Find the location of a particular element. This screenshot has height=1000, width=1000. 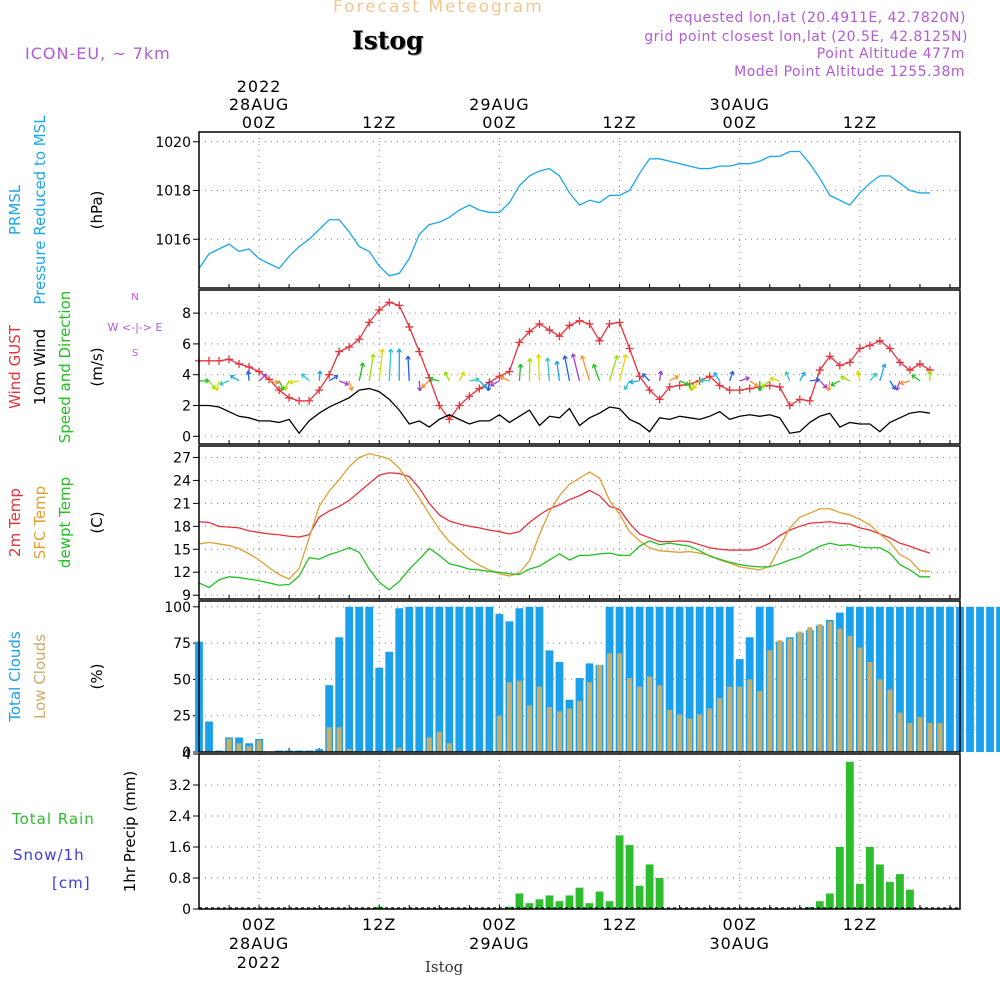

panel-label: 10m Wind is located at coordinates (40, 367).